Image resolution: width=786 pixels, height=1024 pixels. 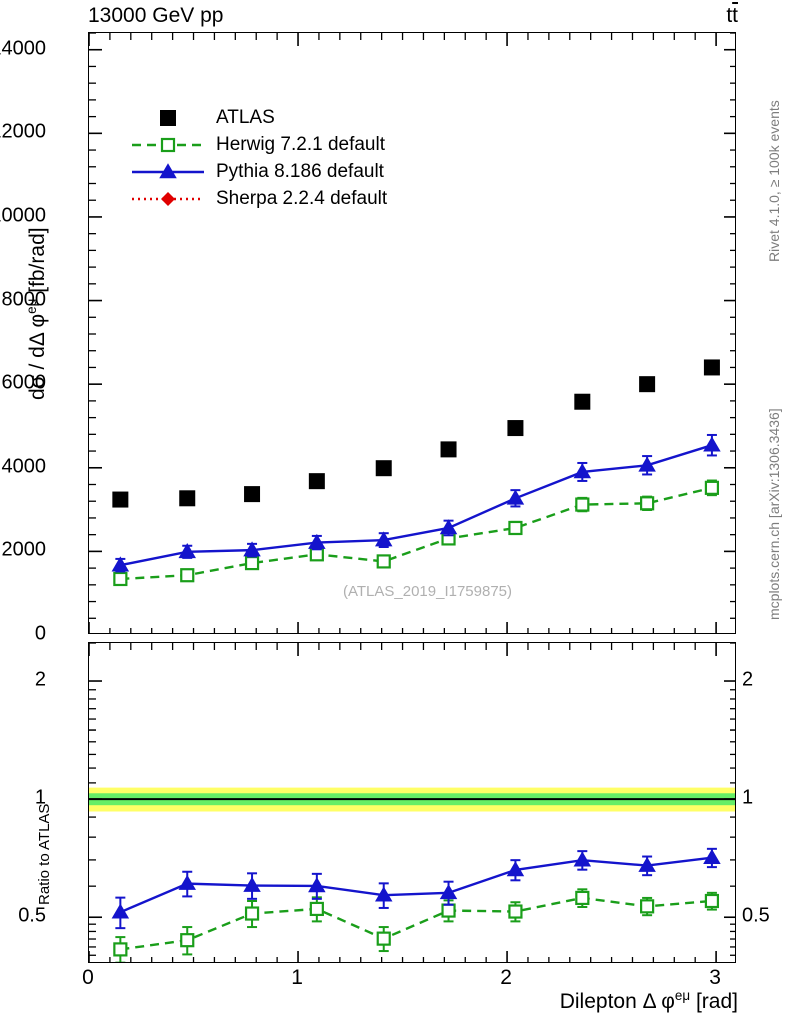 What do you see at coordinates (24, 299) in the screenshot?
I see `main-y-tick-label: 8000` at bounding box center [24, 299].